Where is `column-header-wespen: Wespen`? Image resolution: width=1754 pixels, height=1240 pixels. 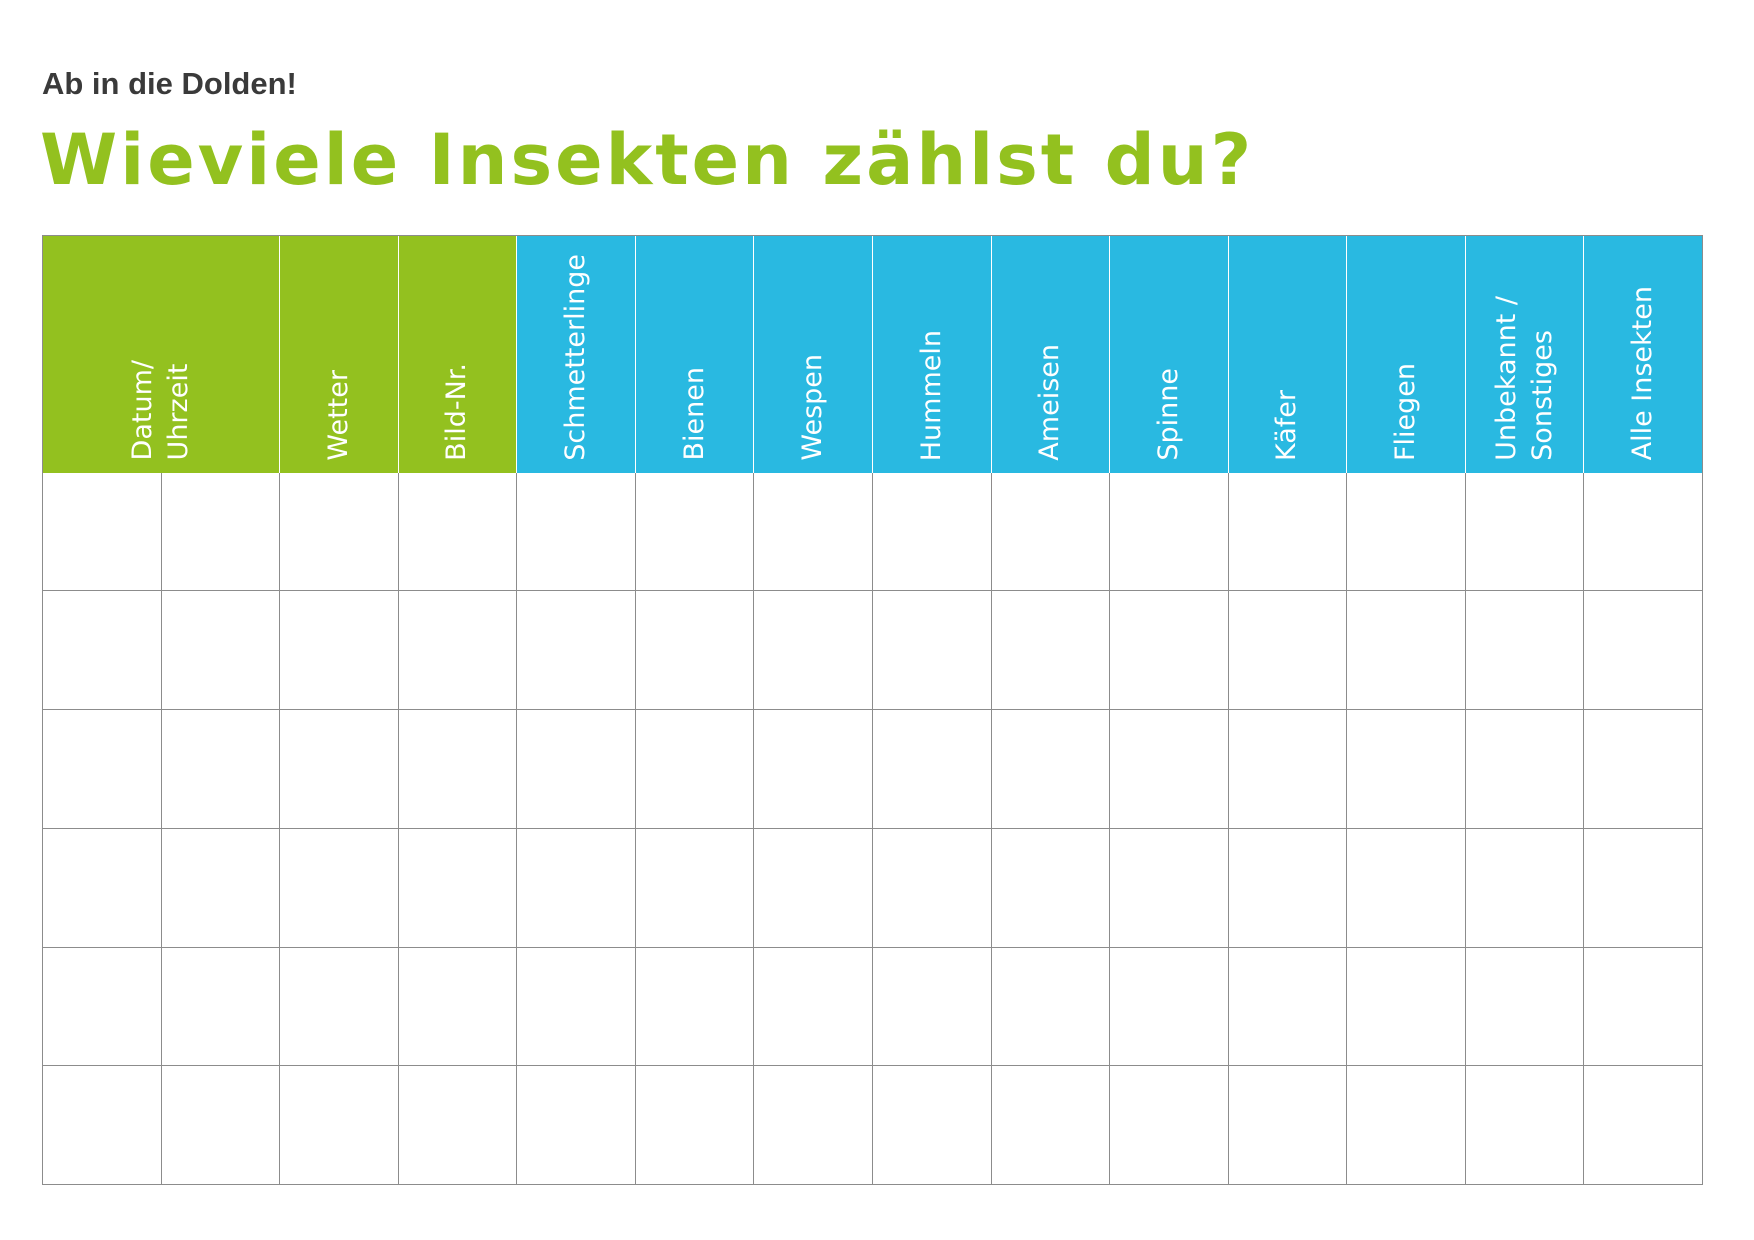
column-header-wespen: Wespen is located at coordinates (813, 354).